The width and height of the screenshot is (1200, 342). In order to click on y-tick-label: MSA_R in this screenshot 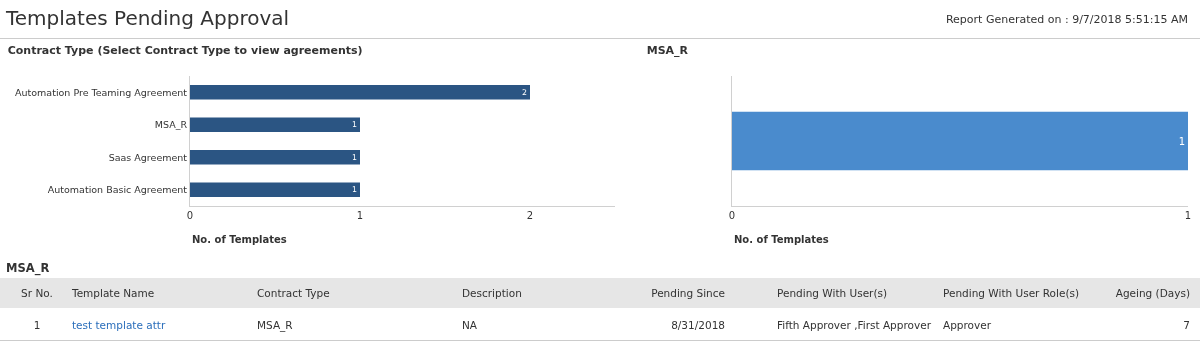, I will do `click(171, 125)`.